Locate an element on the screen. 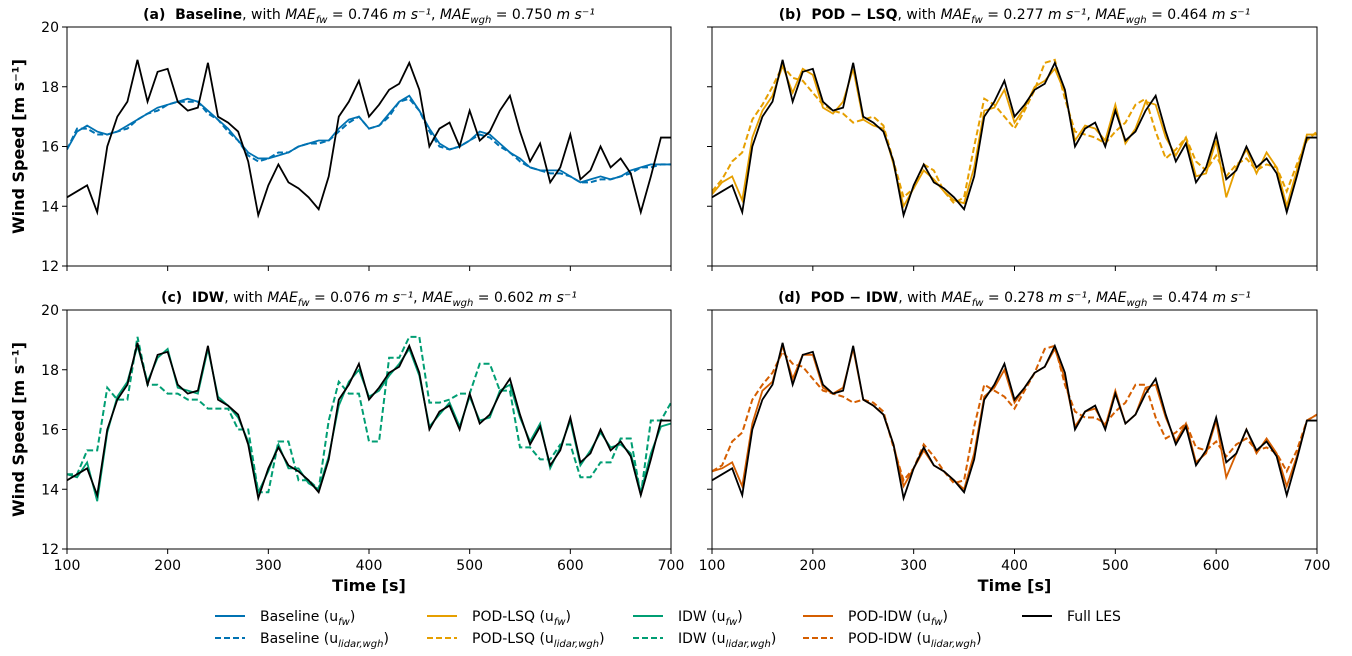 The height and width of the screenshot is (656, 1352). legend-label: IDW (ulidar,wgh) is located at coordinates (727, 640).